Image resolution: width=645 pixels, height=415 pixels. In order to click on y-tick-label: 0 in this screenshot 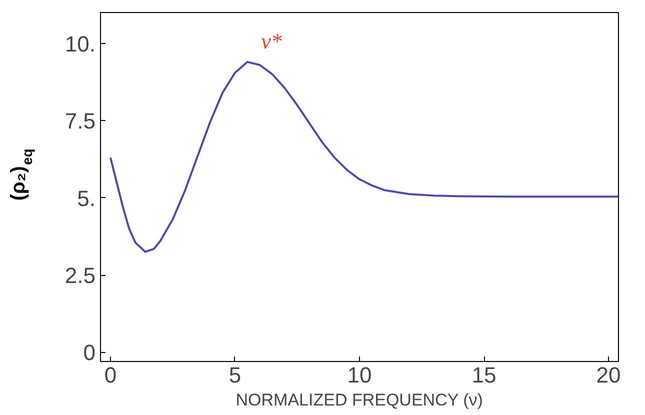, I will do `click(89, 353)`.